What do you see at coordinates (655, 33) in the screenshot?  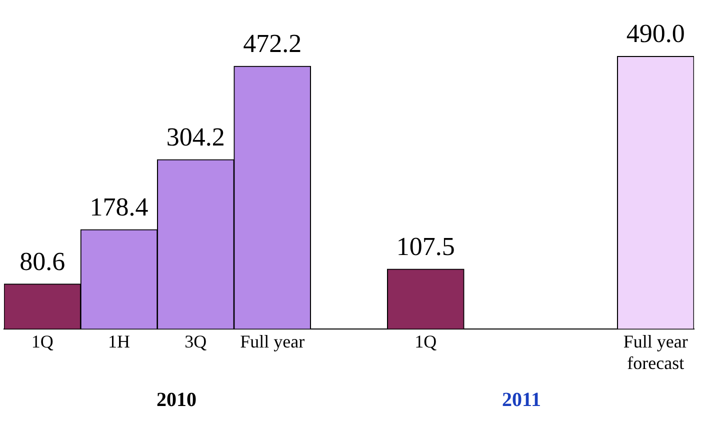 I see `data-label: 490.0` at bounding box center [655, 33].